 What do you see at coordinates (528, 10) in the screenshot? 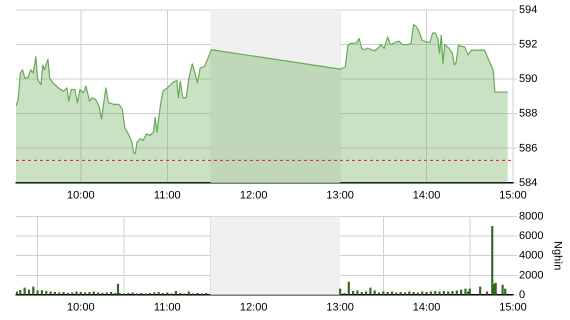
I see `y-tick-label: 594` at bounding box center [528, 10].